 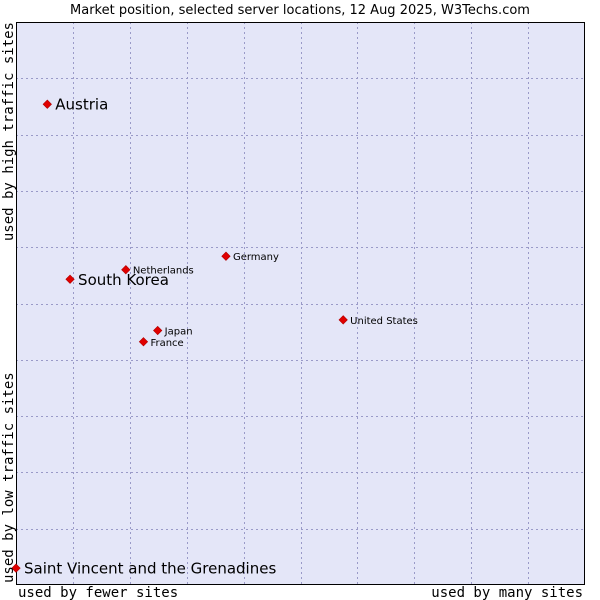 I want to click on point-marker-south-korea, so click(x=70, y=279).